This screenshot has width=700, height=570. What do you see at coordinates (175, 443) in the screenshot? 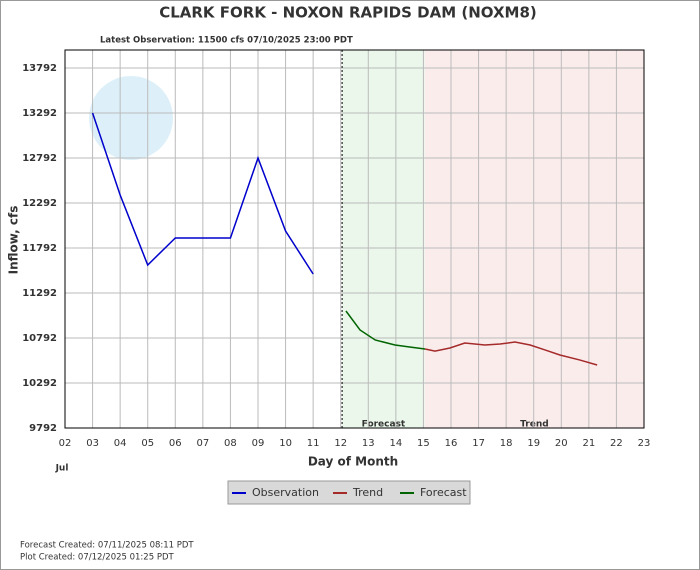
I see `x-tick-label: 06` at bounding box center [175, 443].